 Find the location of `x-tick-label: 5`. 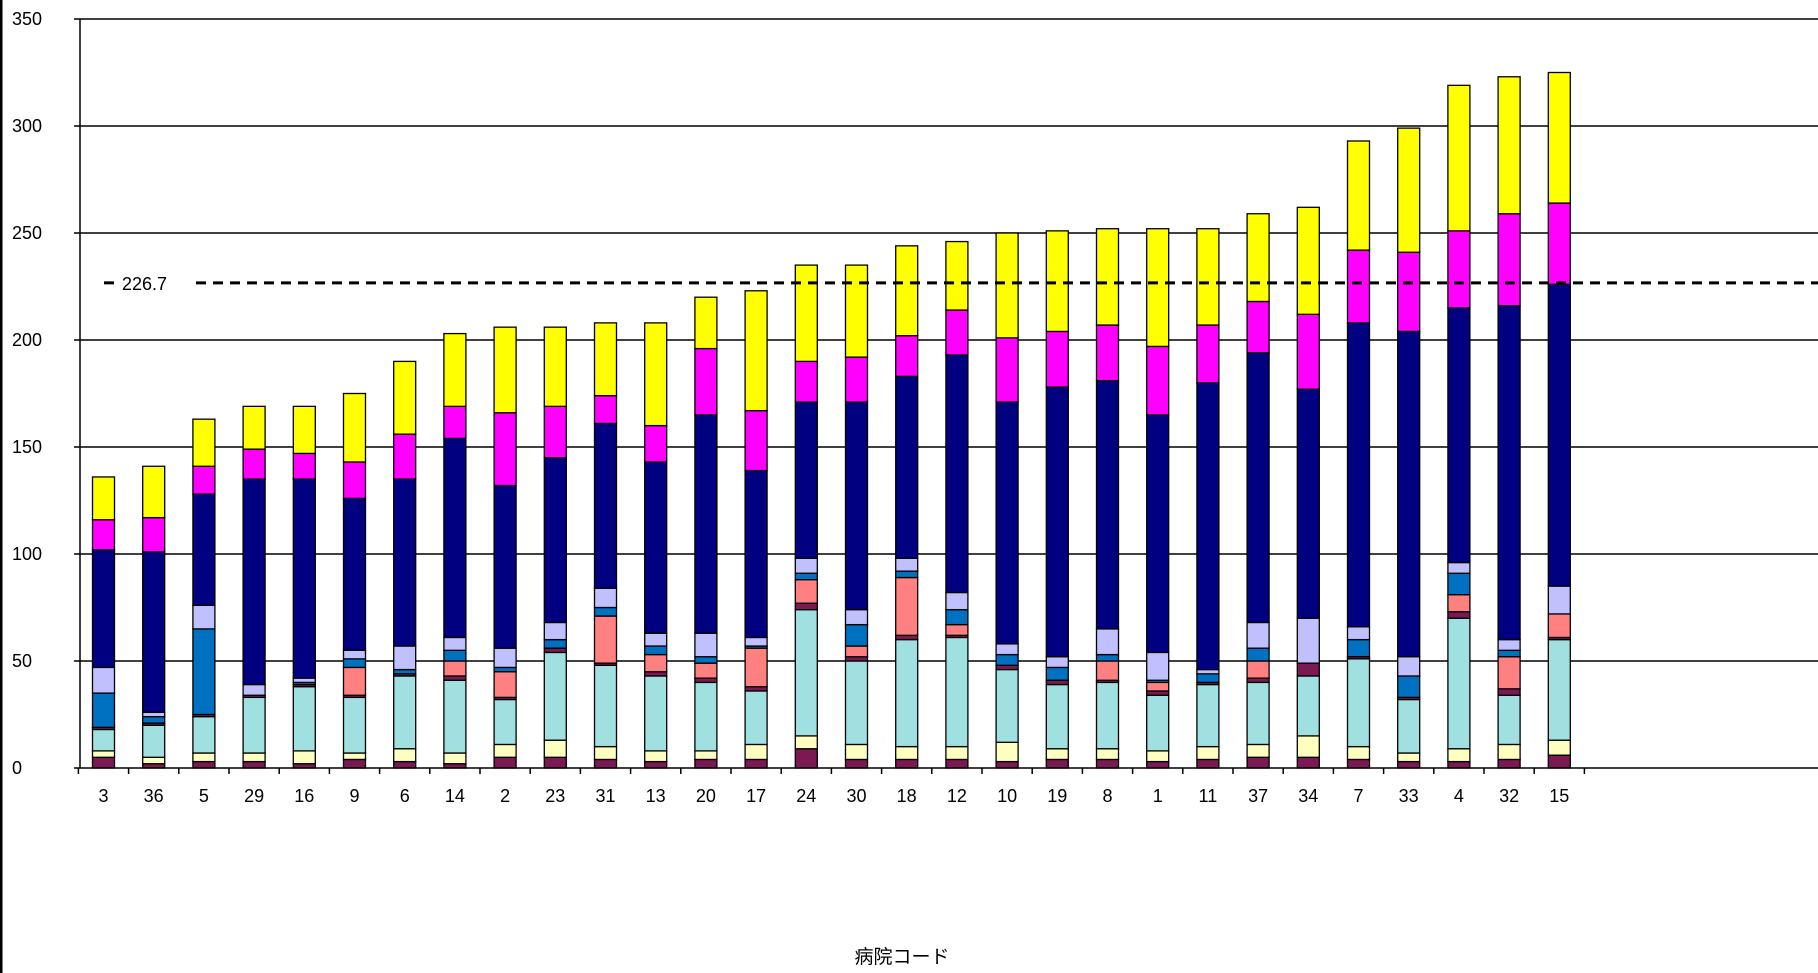

x-tick-label: 5 is located at coordinates (204, 796).